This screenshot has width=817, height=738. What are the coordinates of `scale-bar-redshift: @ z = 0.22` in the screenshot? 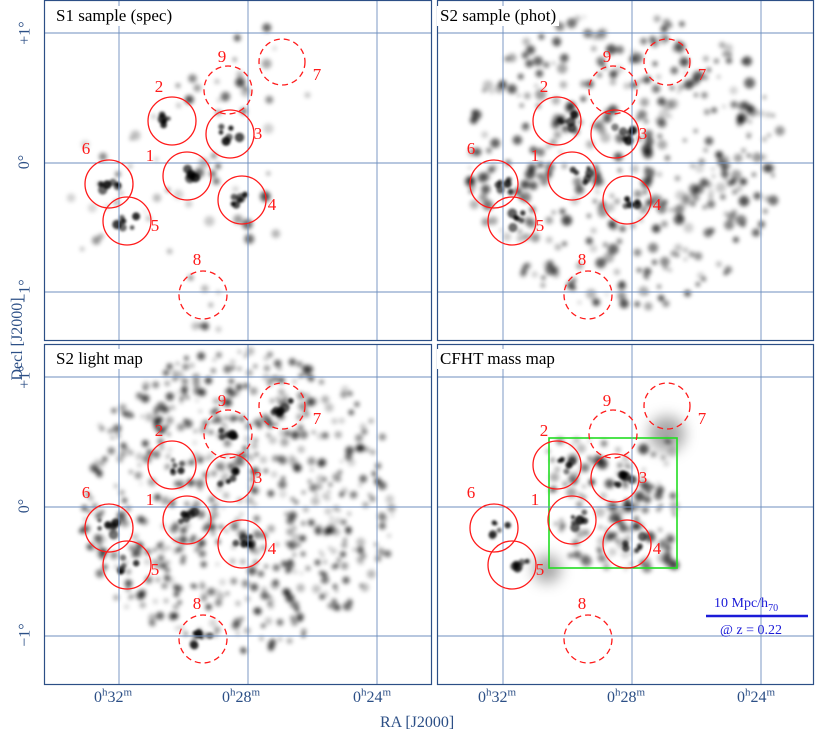 It's located at (751, 630).